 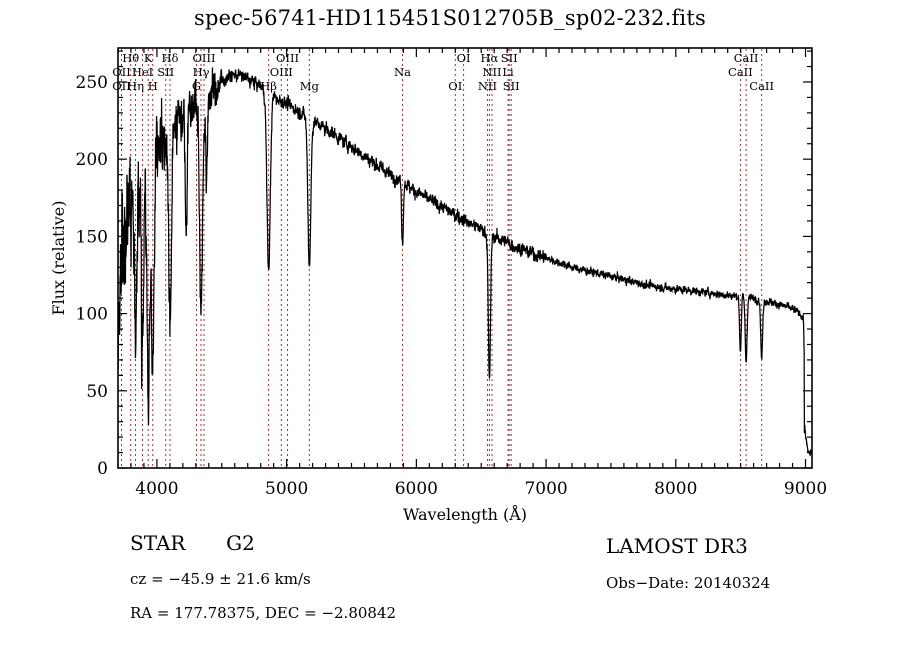 What do you see at coordinates (220, 579) in the screenshot?
I see `redshift-line: cz = −45.9 ± 21.6 km/s` at bounding box center [220, 579].